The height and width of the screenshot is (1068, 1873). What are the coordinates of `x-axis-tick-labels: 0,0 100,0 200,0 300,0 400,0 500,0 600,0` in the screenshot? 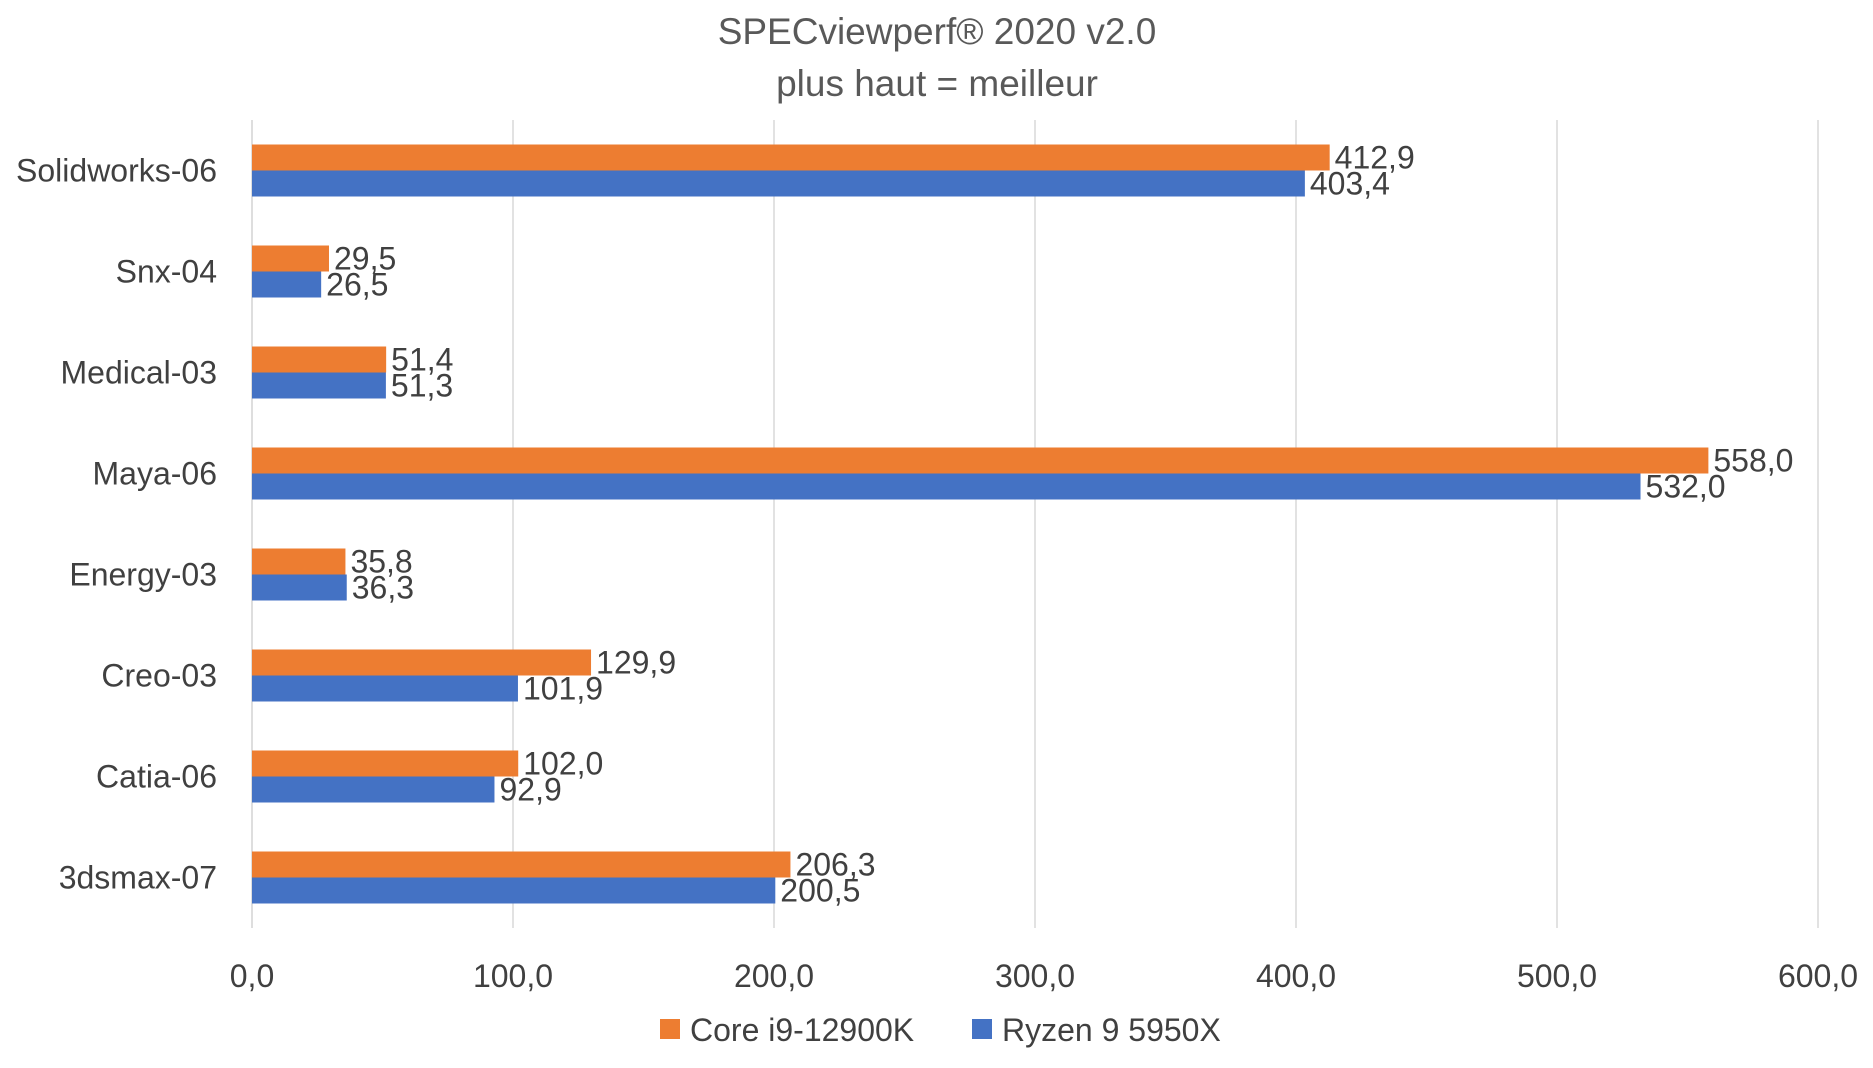 It's located at (1044, 976).